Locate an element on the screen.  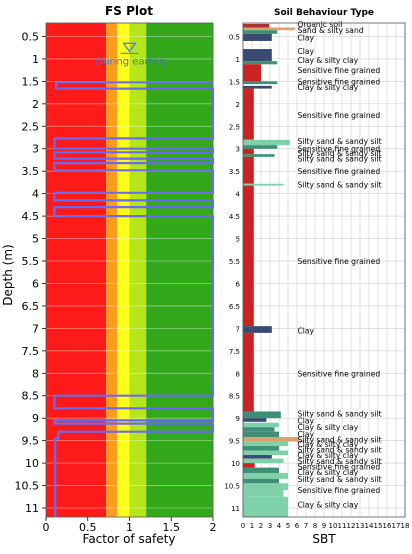
fs-annotation: During earthq. is located at coordinates (132, 54).